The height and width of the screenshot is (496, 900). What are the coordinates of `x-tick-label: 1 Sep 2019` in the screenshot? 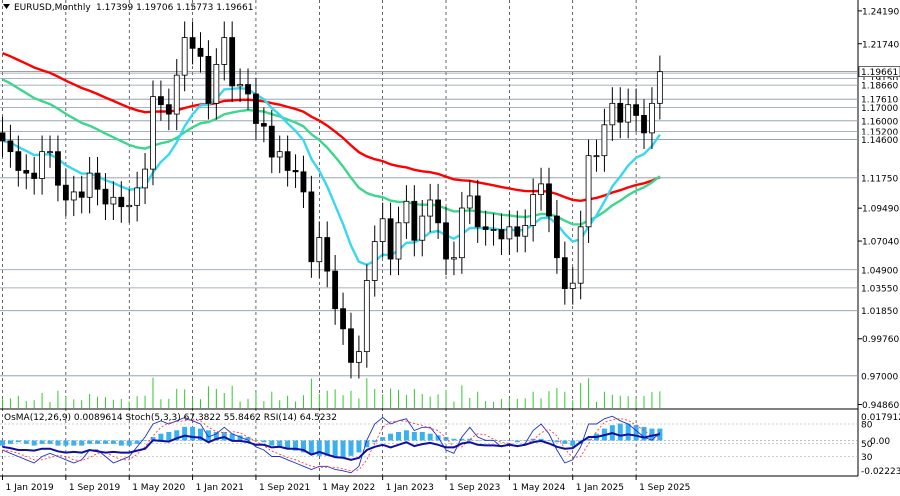 It's located at (95, 488).